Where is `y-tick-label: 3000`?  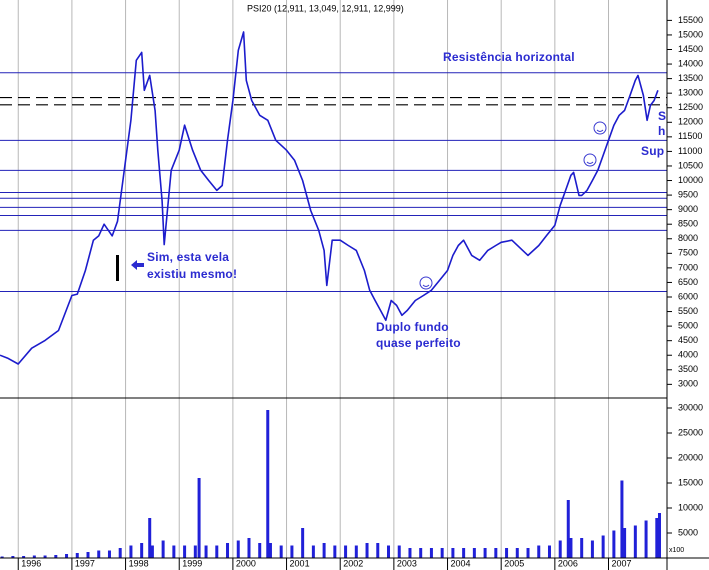
y-tick-label: 3000 is located at coordinates (688, 384).